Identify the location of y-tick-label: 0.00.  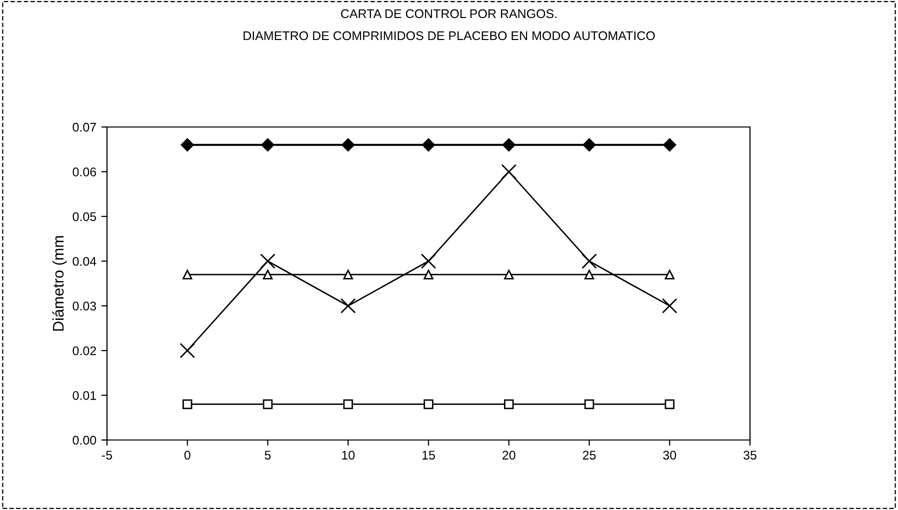
(84, 440).